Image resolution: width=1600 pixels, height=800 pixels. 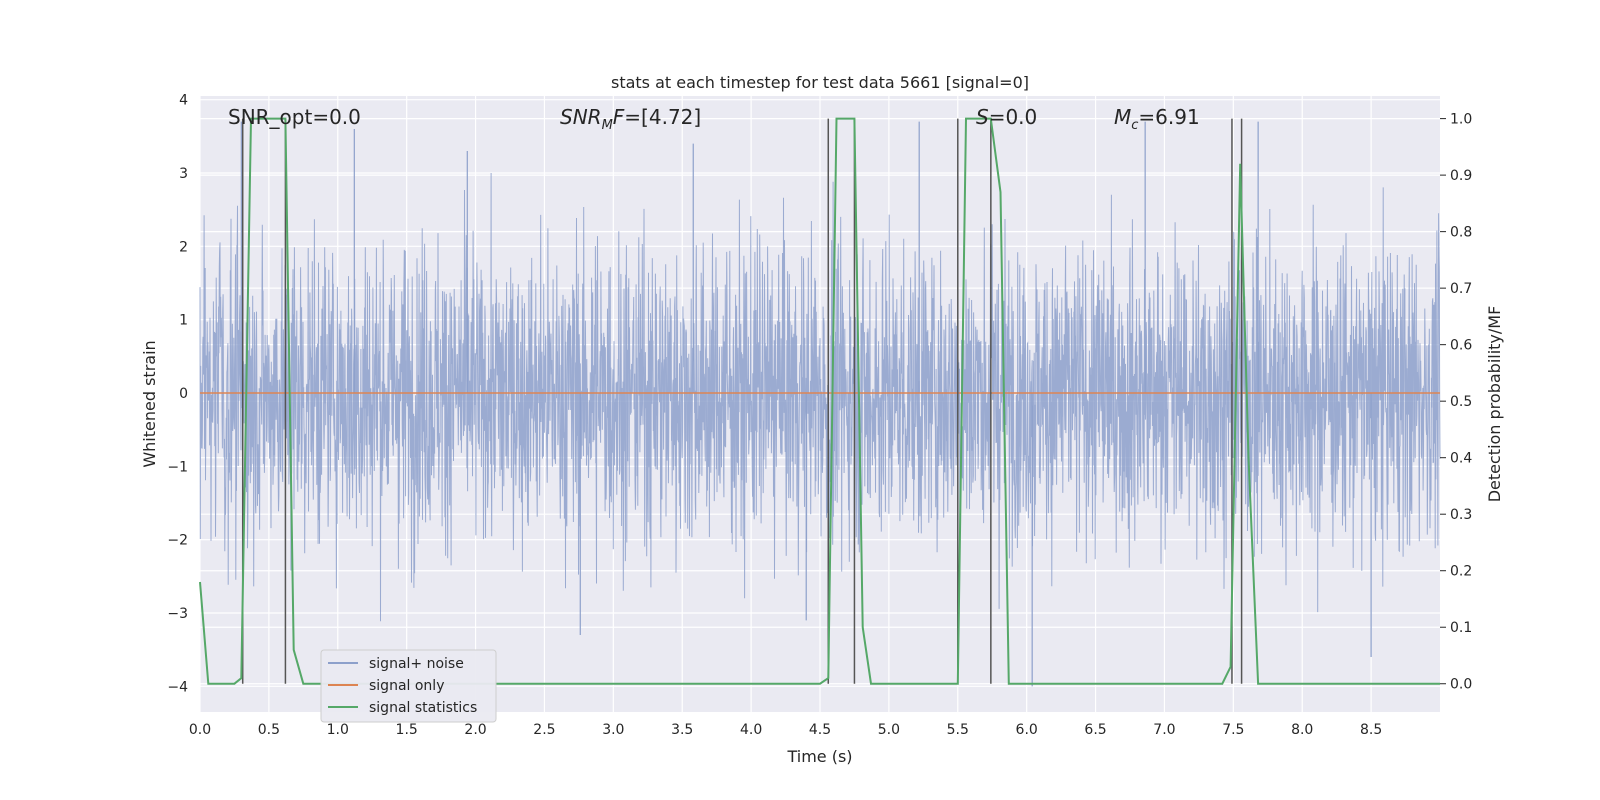 What do you see at coordinates (183, 394) in the screenshot?
I see `y-tick-label: 0` at bounding box center [183, 394].